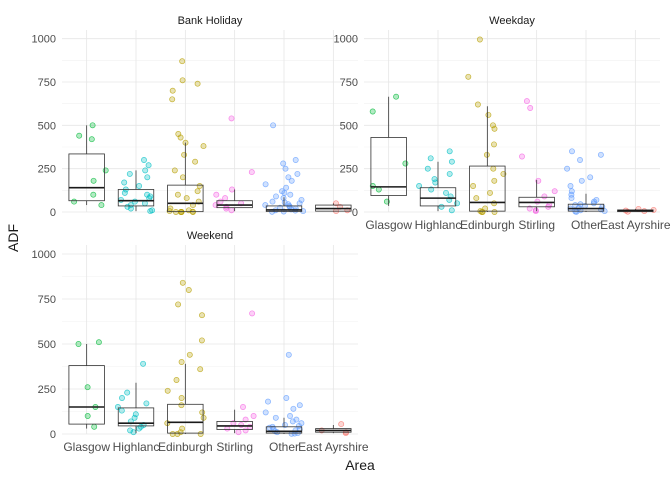 This screenshot has width=672, height=485. What do you see at coordinates (234, 200) in the screenshot?
I see `box-stirling` at bounding box center [234, 200].